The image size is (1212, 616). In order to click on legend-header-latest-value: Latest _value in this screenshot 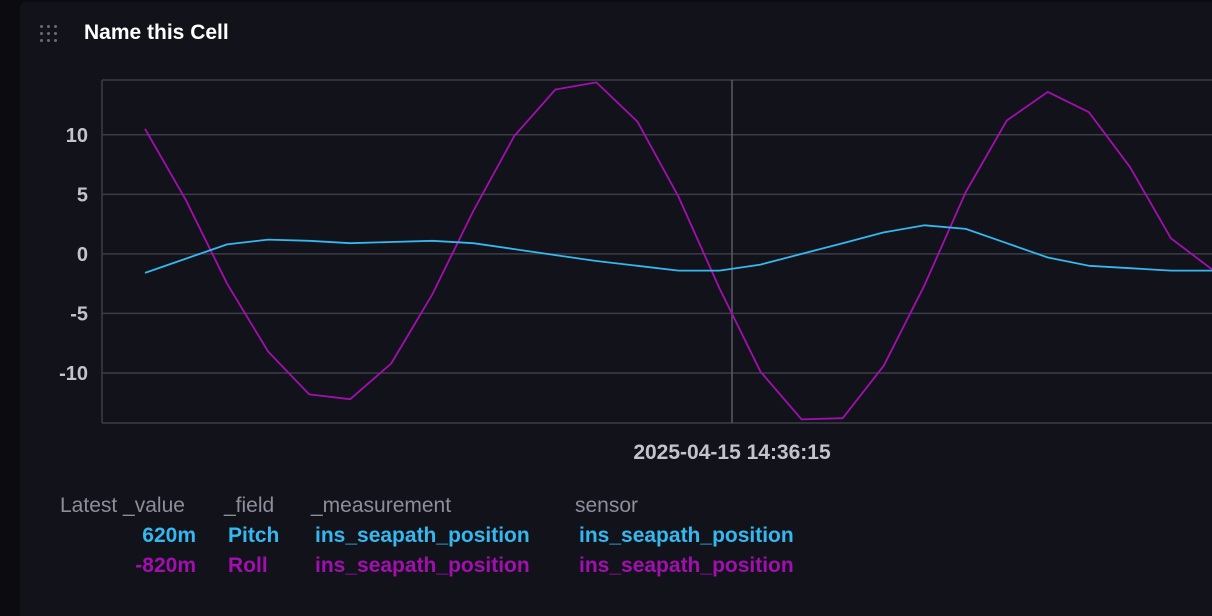, I will do `click(122, 505)`.